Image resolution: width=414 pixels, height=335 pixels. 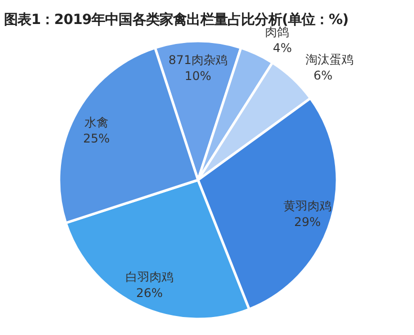 I want to click on data-label: 6%, so click(x=323, y=75).